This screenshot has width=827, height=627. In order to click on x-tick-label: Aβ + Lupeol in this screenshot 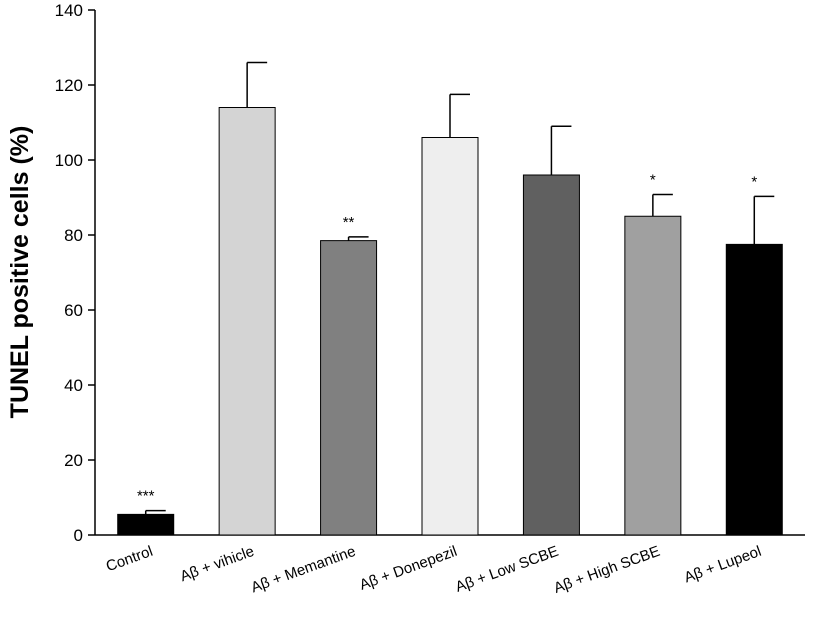, I will do `click(723, 565)`.